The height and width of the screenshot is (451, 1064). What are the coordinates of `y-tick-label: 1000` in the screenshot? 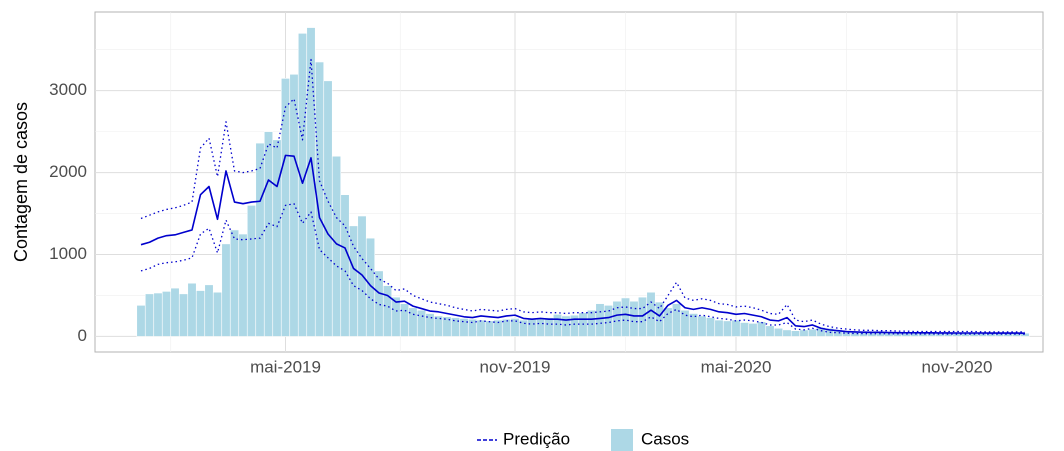 It's located at (68, 253).